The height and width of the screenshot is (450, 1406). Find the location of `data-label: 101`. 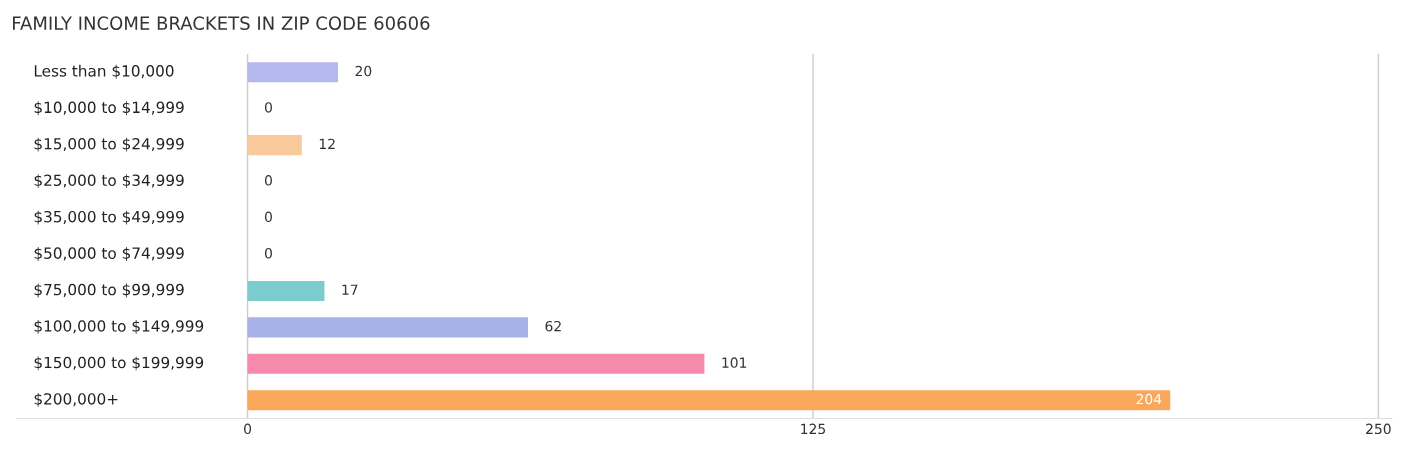

data-label: 101 is located at coordinates (734, 362).